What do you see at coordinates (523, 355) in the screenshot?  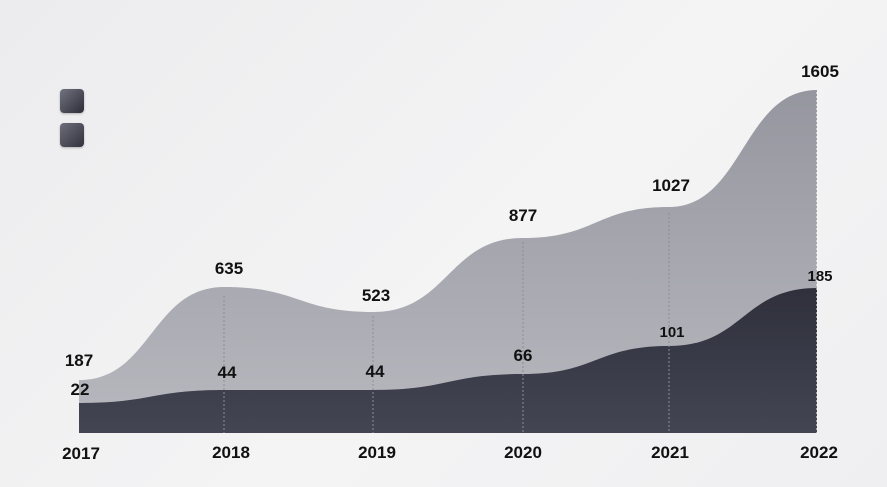 I see `data-label-series-2-2020: 66` at bounding box center [523, 355].